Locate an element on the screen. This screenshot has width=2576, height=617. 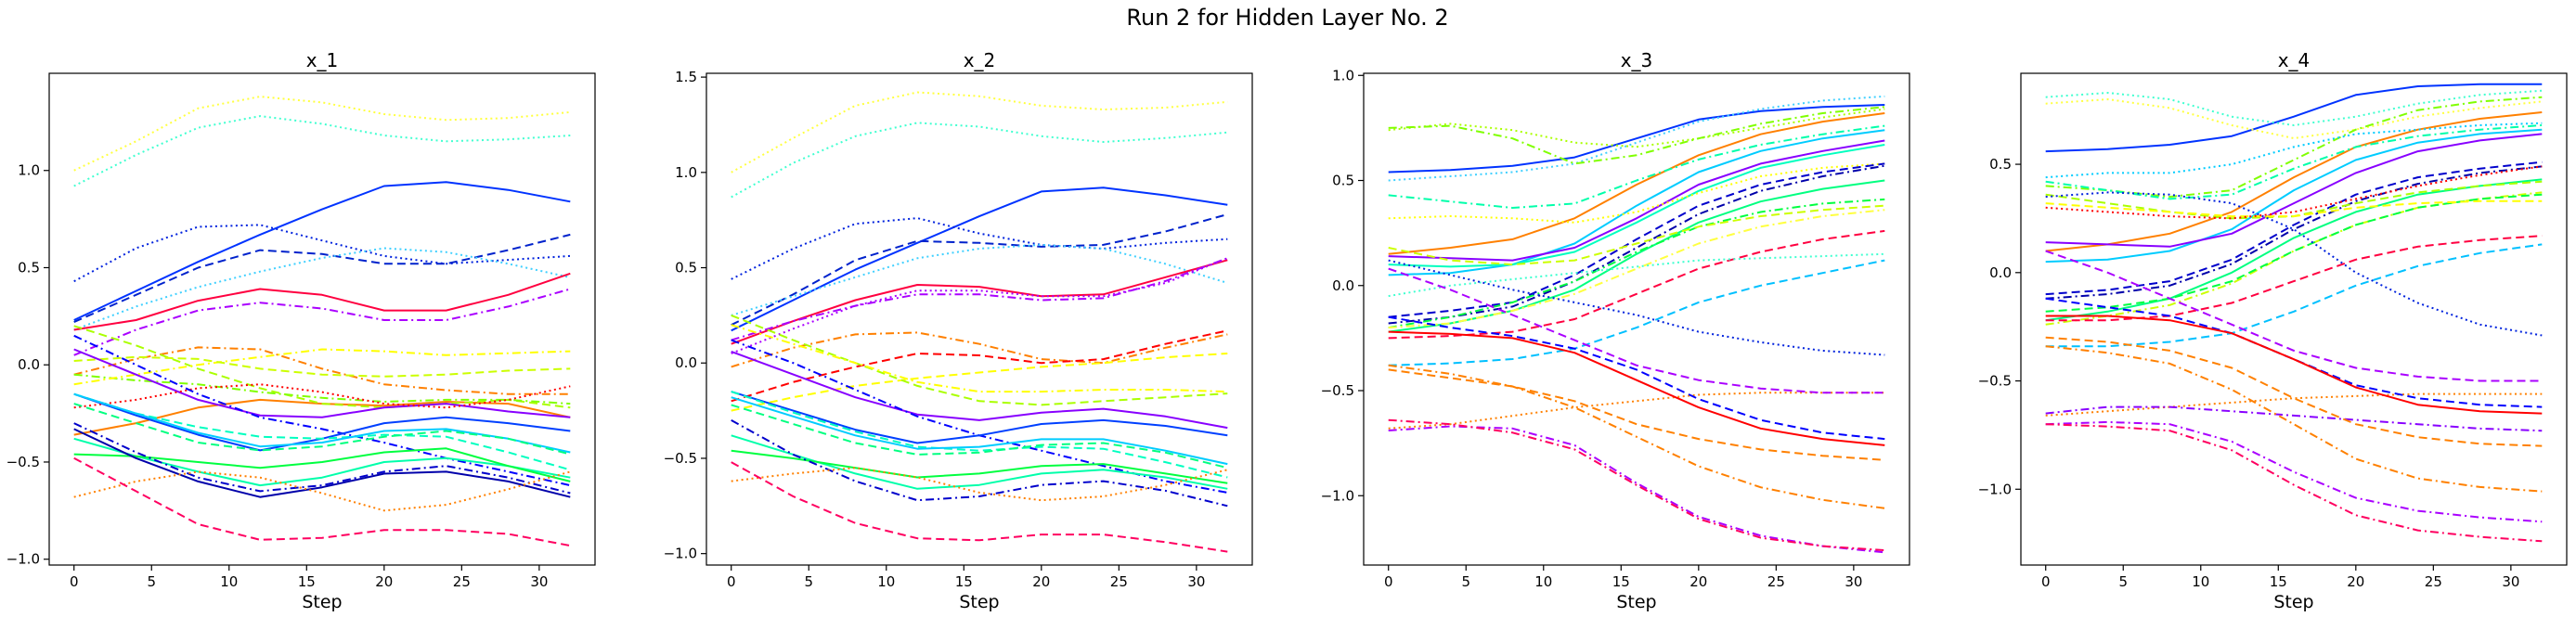
y-tick-label: 1.0 is located at coordinates (1343, 75).